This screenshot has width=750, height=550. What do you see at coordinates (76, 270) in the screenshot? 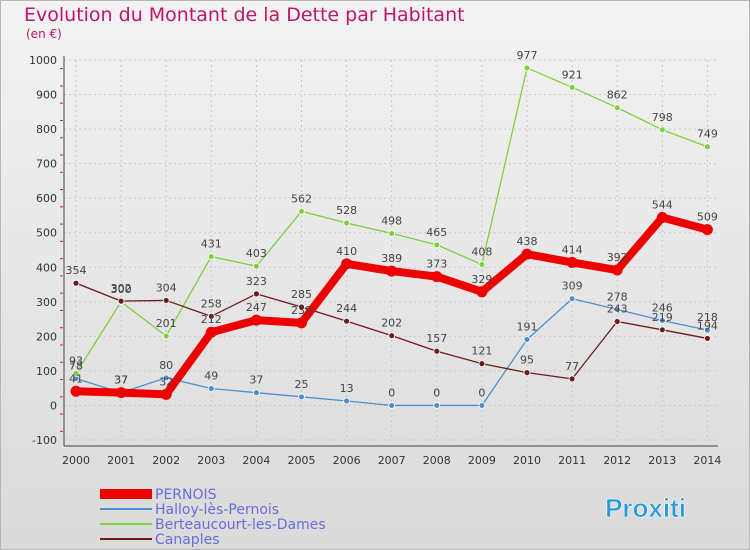
I see `data-label: 354` at bounding box center [76, 270].